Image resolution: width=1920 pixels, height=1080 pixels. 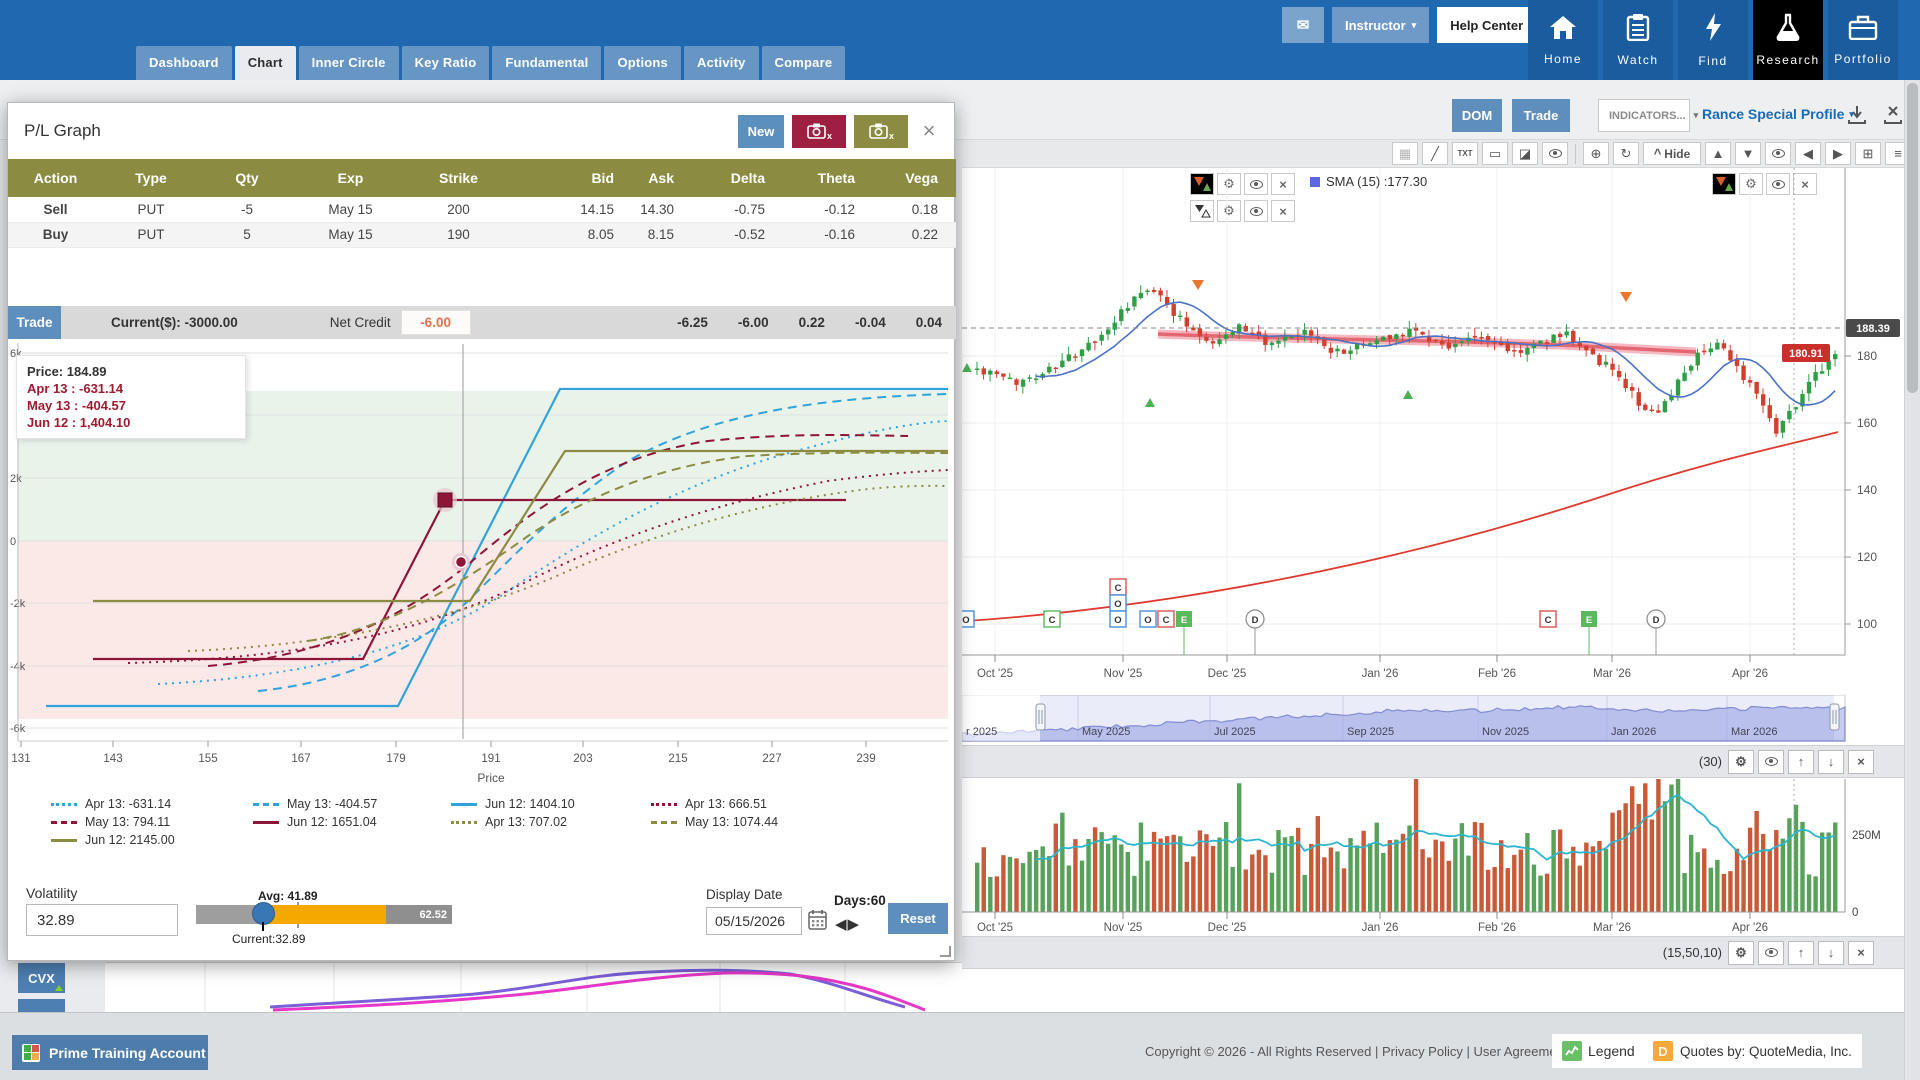 What do you see at coordinates (1806, 354) in the screenshot?
I see `svg-text: 180.91` at bounding box center [1806, 354].